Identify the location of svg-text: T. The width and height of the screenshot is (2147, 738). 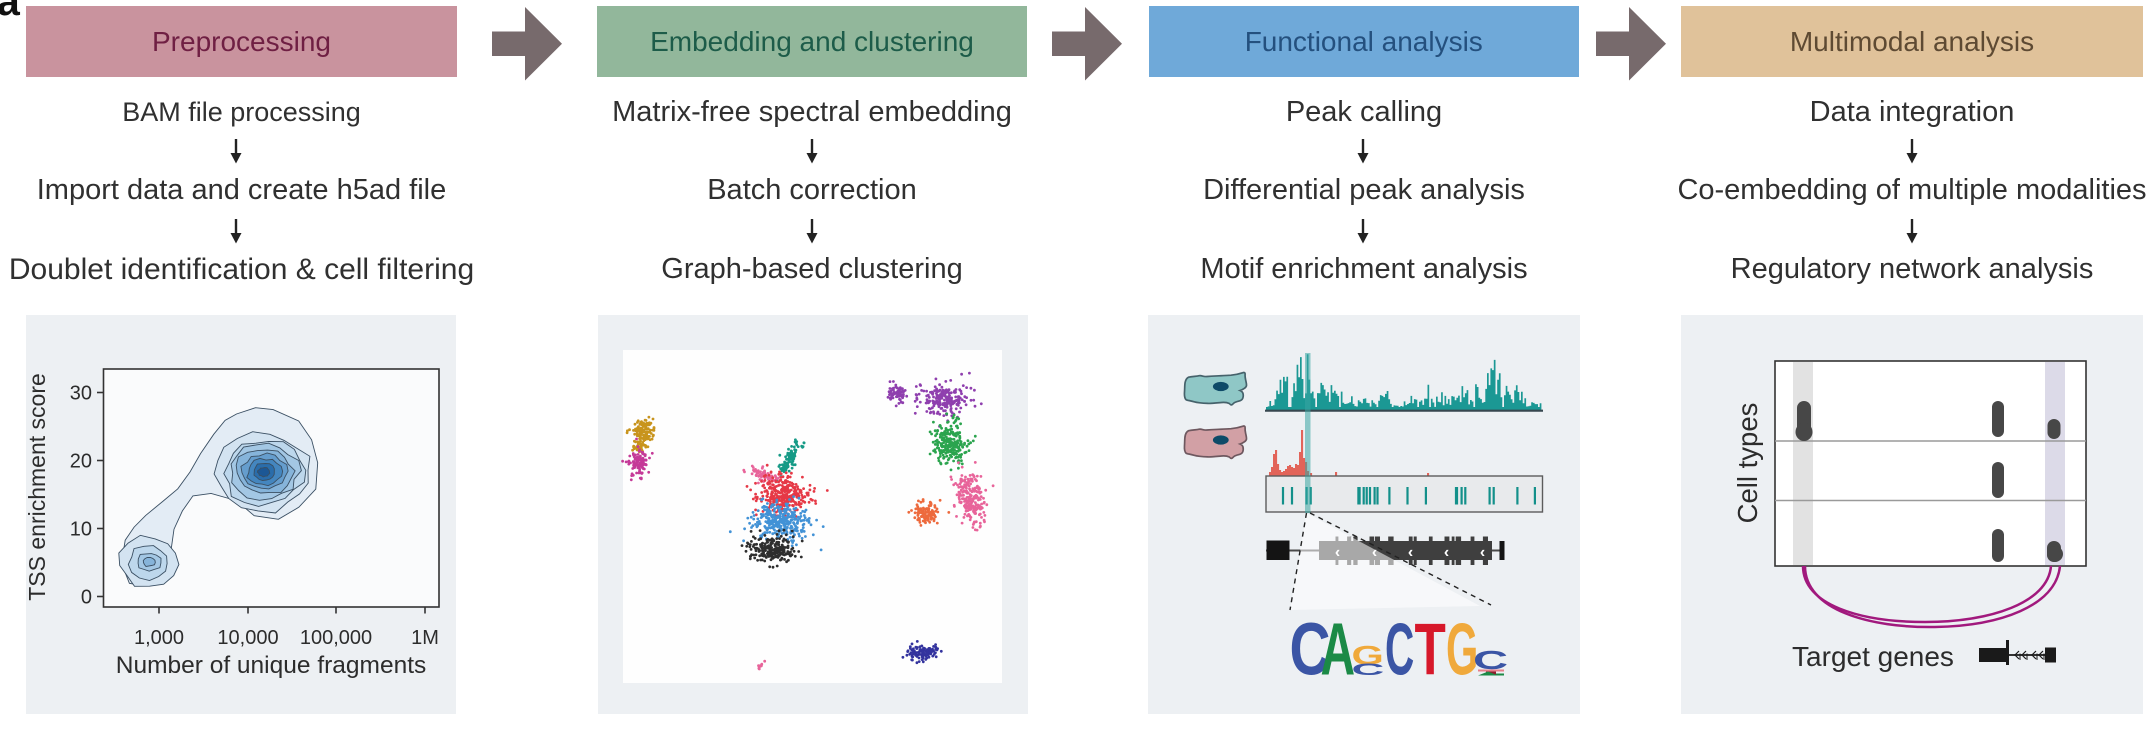
(1430, 650).